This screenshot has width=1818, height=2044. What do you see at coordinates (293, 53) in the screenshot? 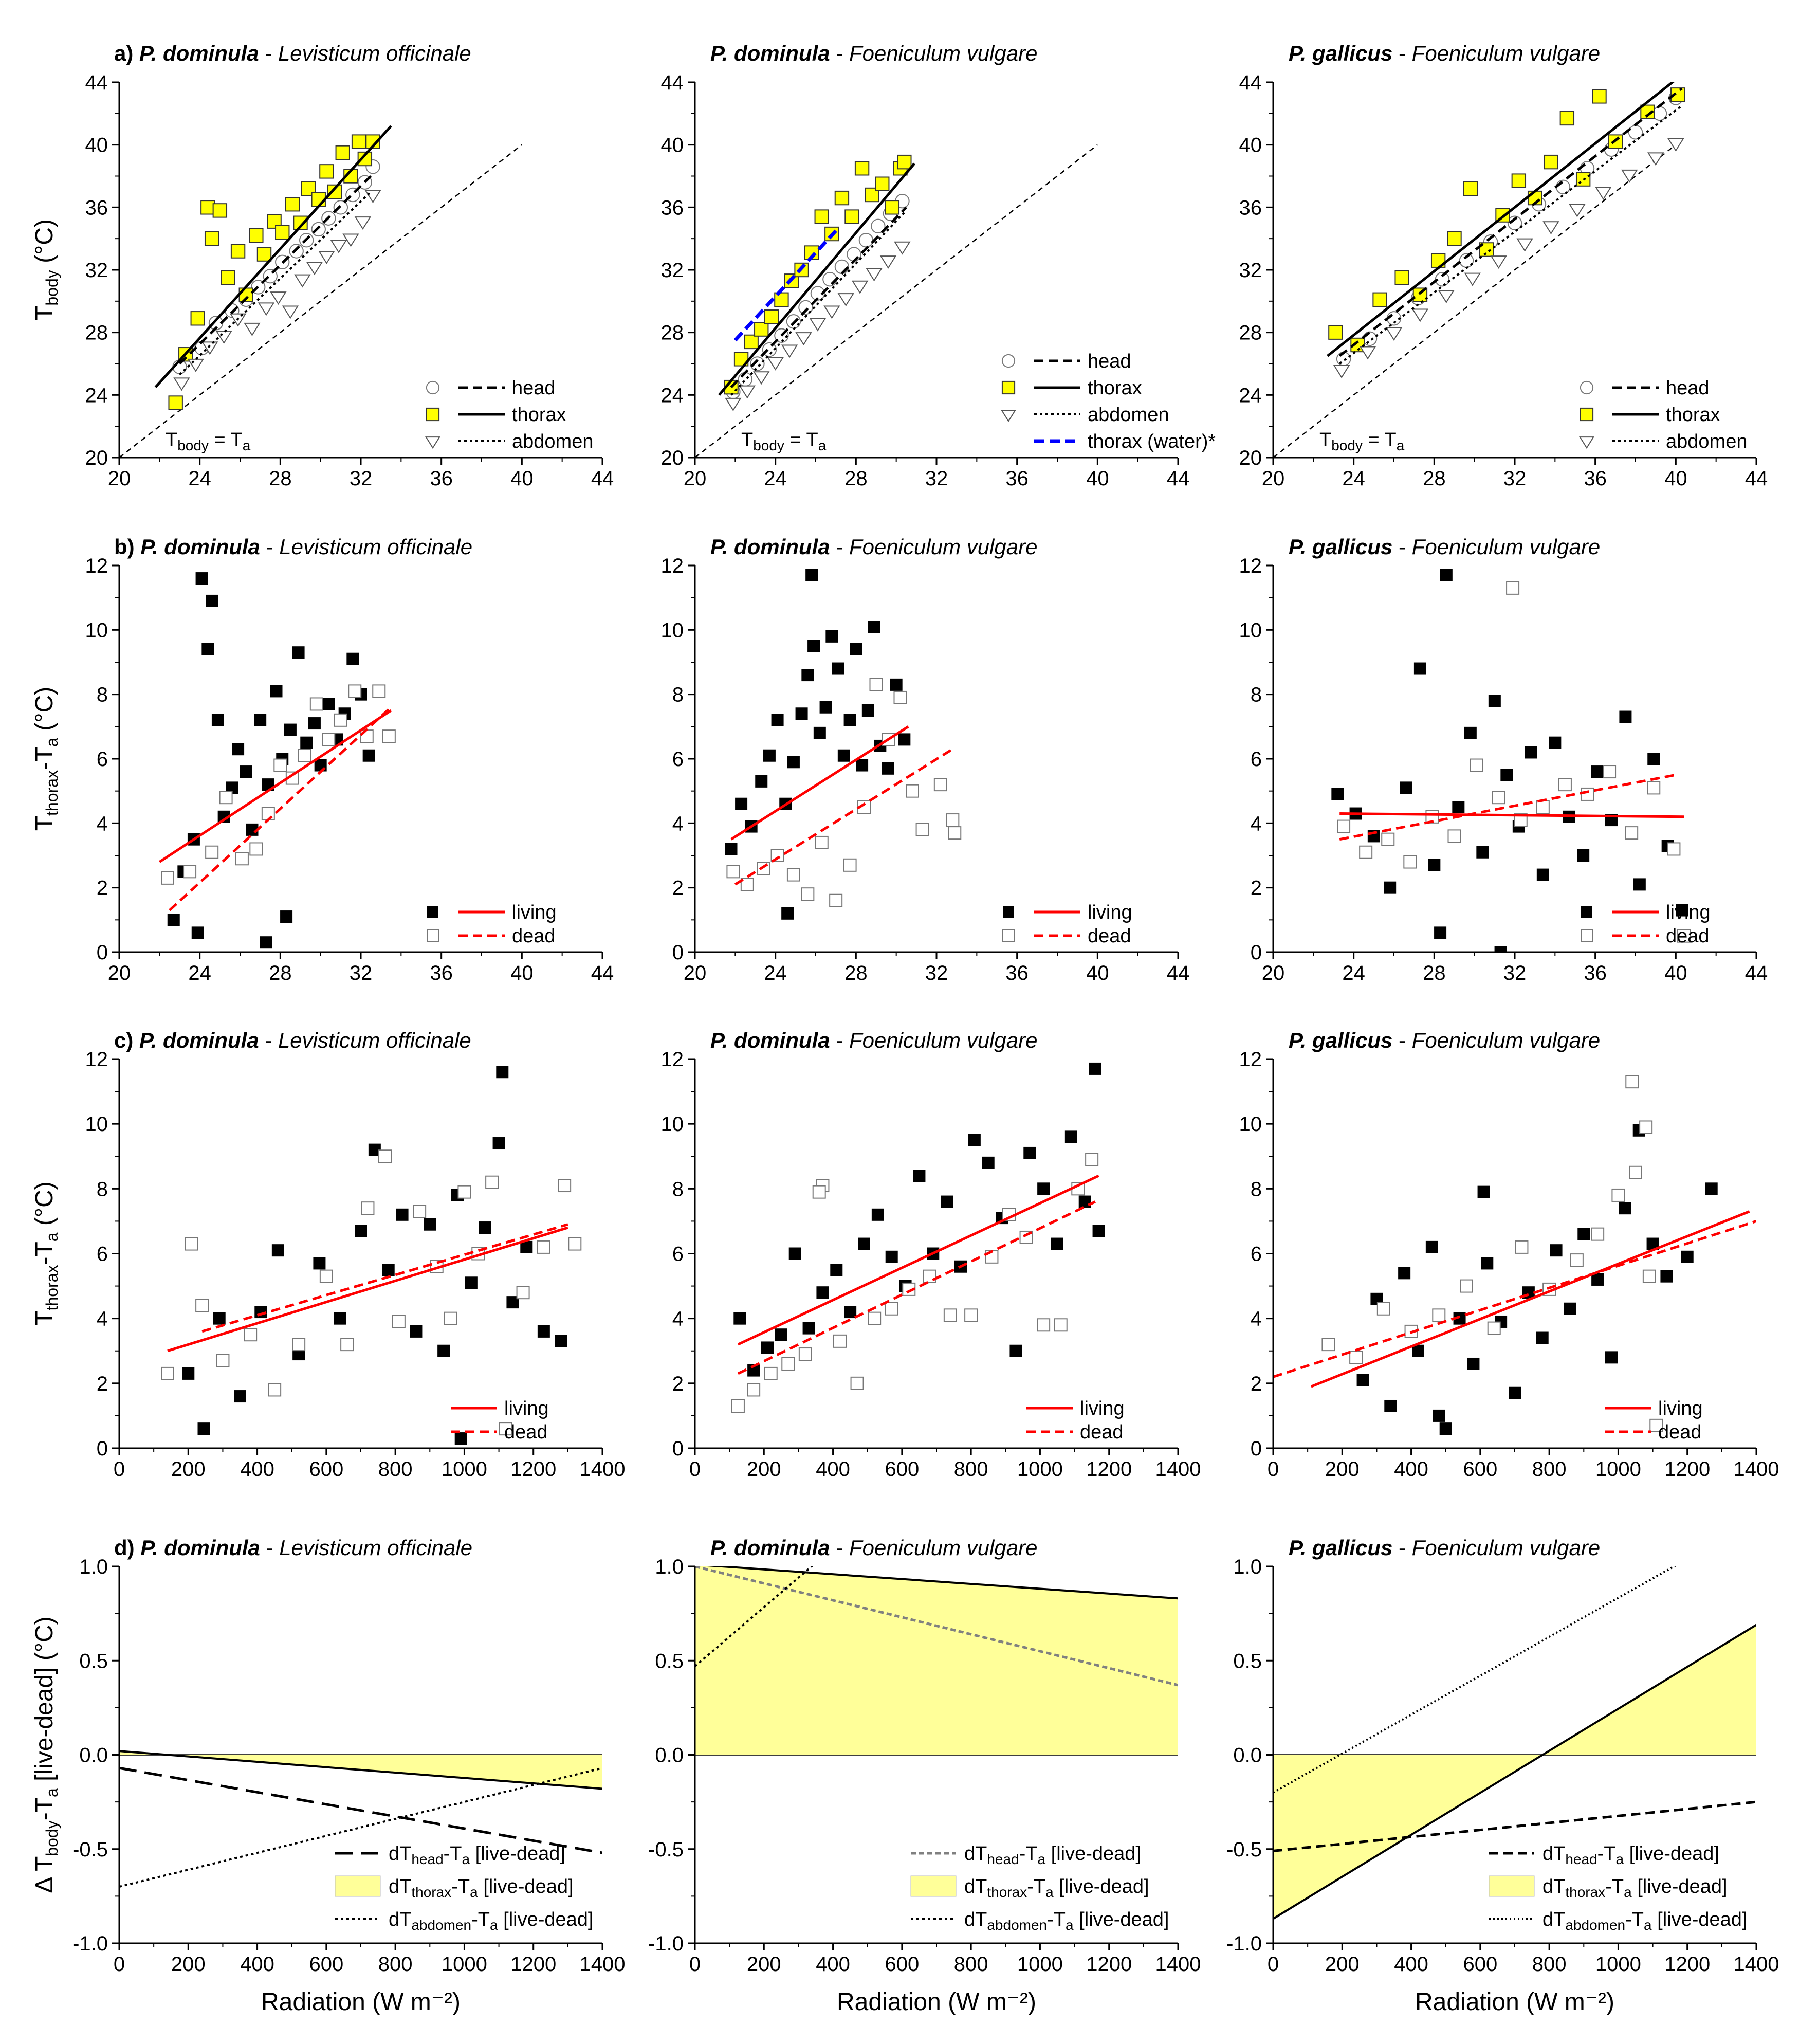
I see `panel-title: a) P. dominula - Levisticum officinale` at bounding box center [293, 53].